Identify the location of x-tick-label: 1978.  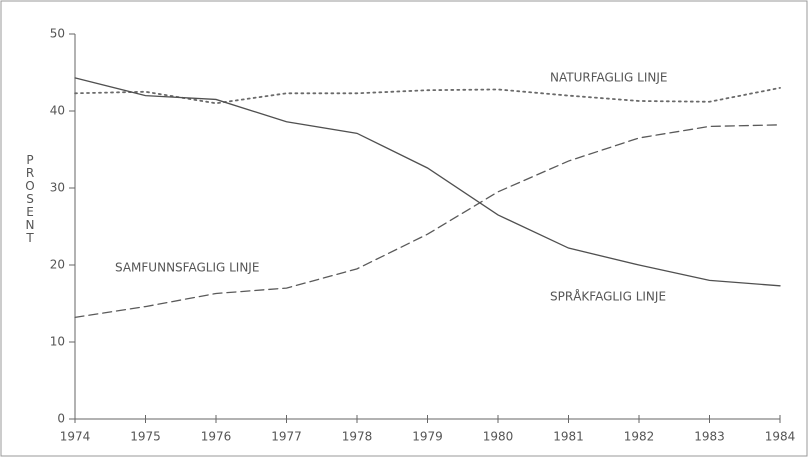
(357, 437).